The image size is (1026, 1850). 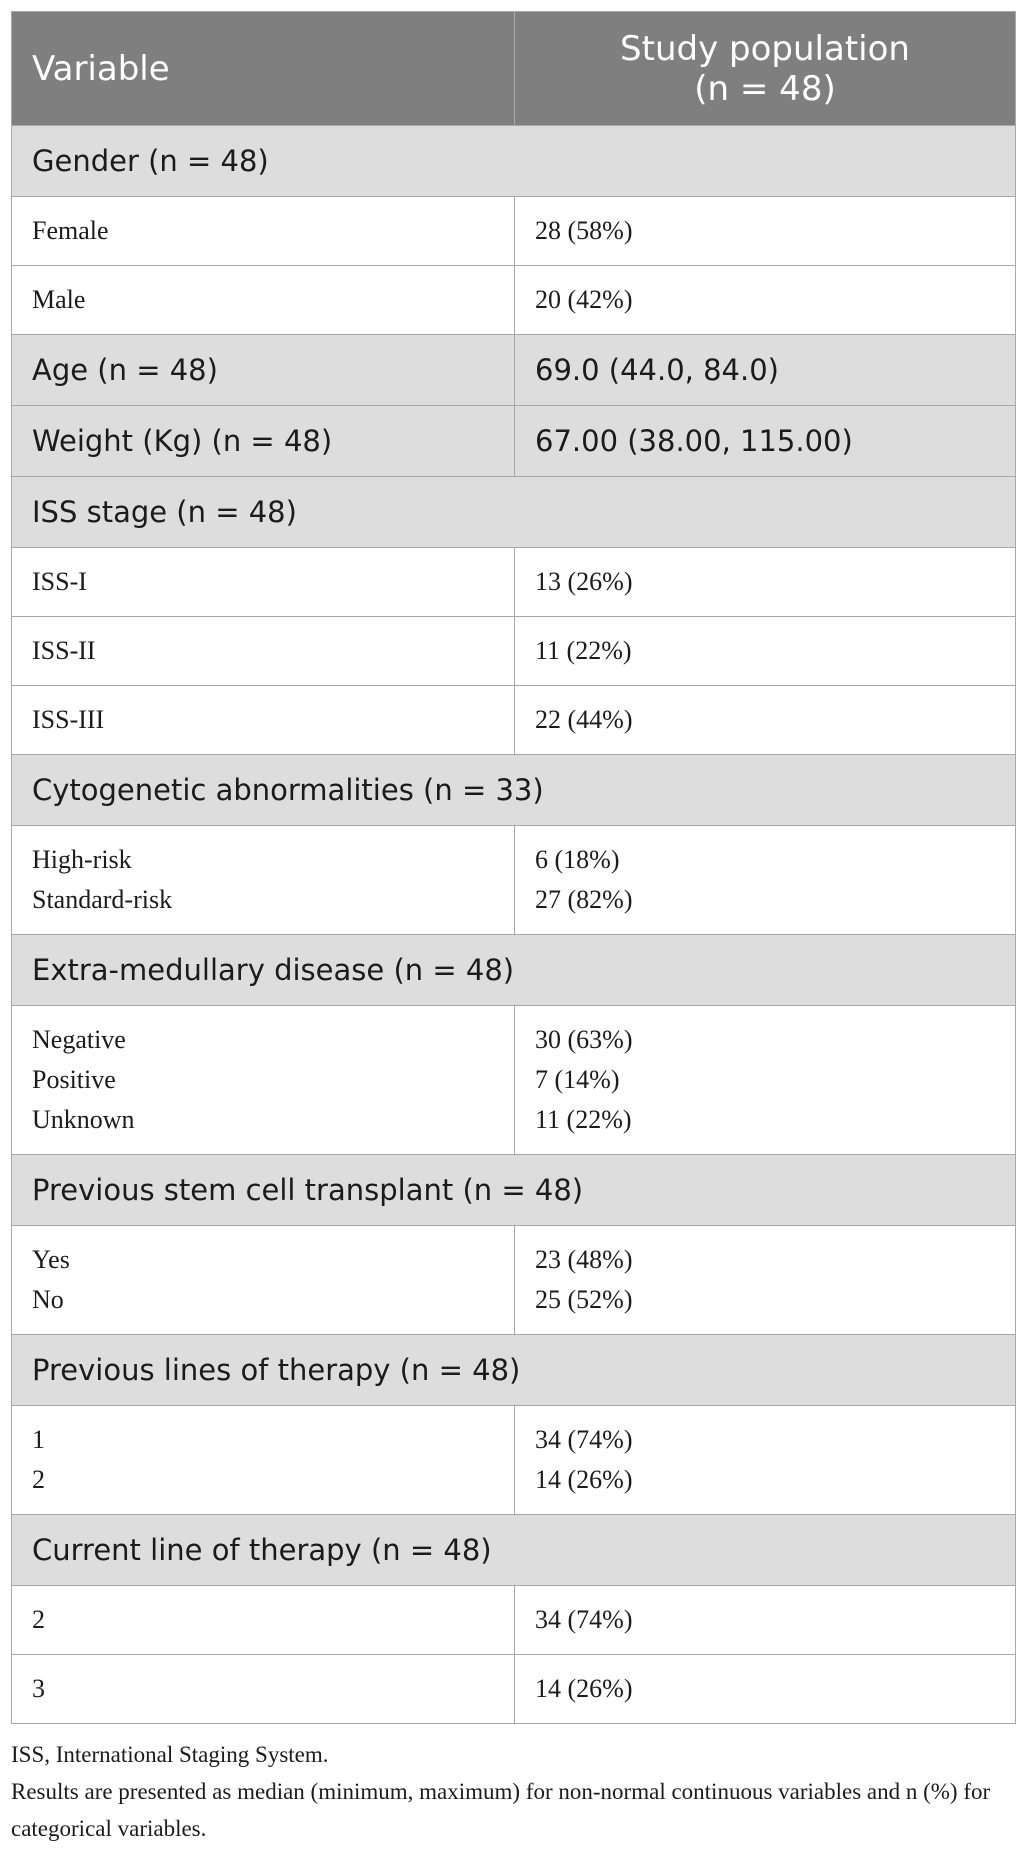 What do you see at coordinates (83, 1119) in the screenshot?
I see `row-label: Unknown` at bounding box center [83, 1119].